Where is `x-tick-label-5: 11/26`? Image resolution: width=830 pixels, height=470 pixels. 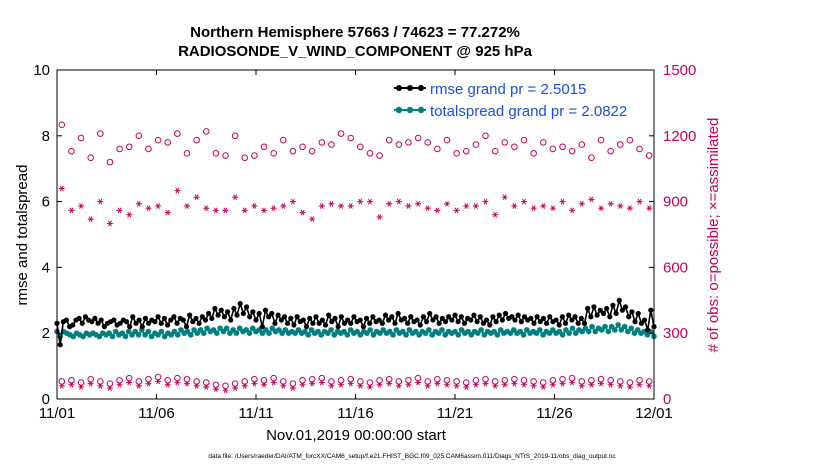 x-tick-label-5: 11/26 is located at coordinates (554, 413).